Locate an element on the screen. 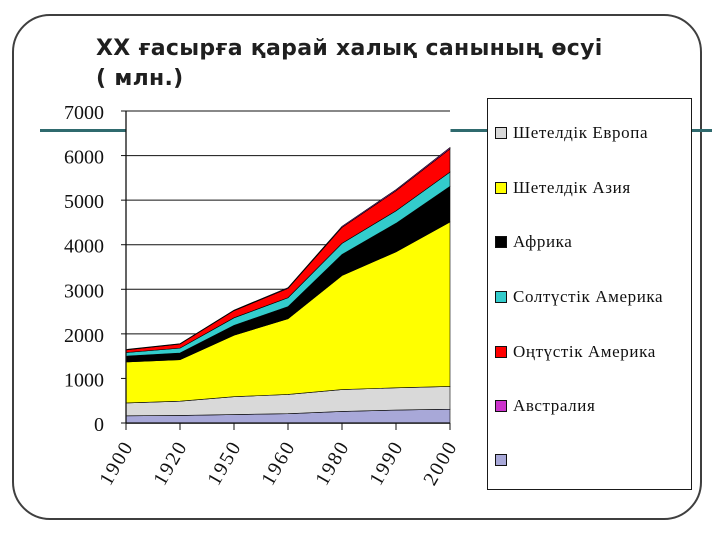  x-tick-label-1990: 1990 is located at coordinates (386, 463).